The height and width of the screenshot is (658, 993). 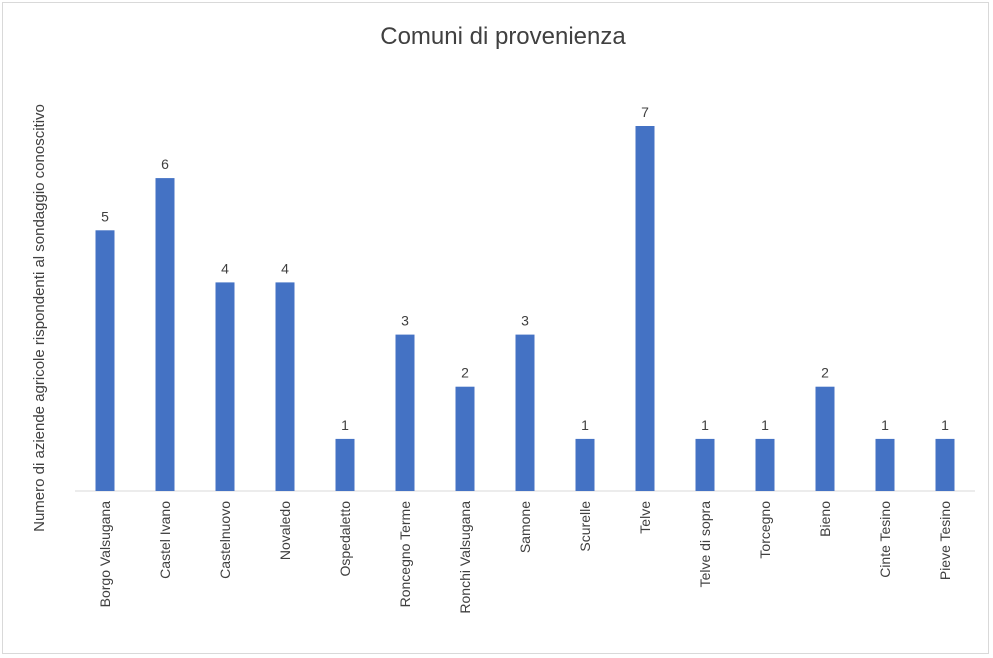 I want to click on category-label-8: Scurelle, so click(x=585, y=526).